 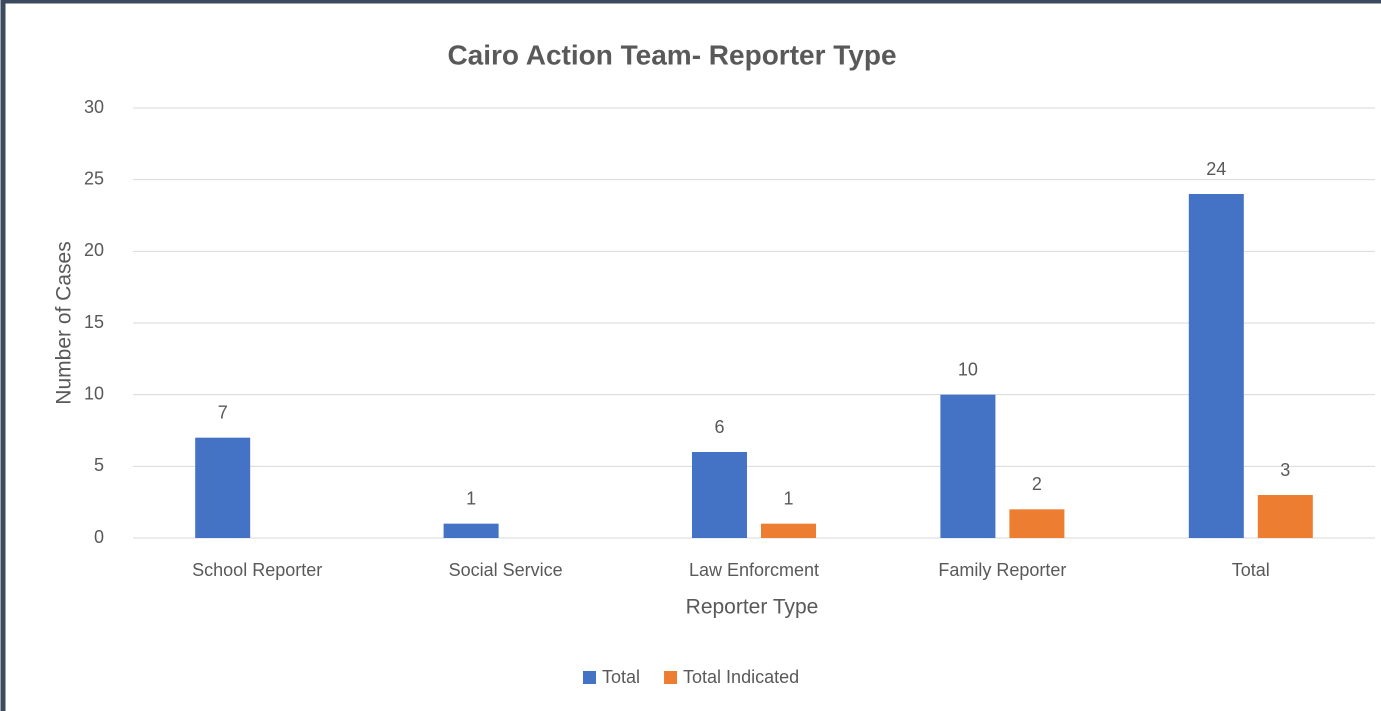 I want to click on x-tick-label: Total, so click(x=1251, y=570).